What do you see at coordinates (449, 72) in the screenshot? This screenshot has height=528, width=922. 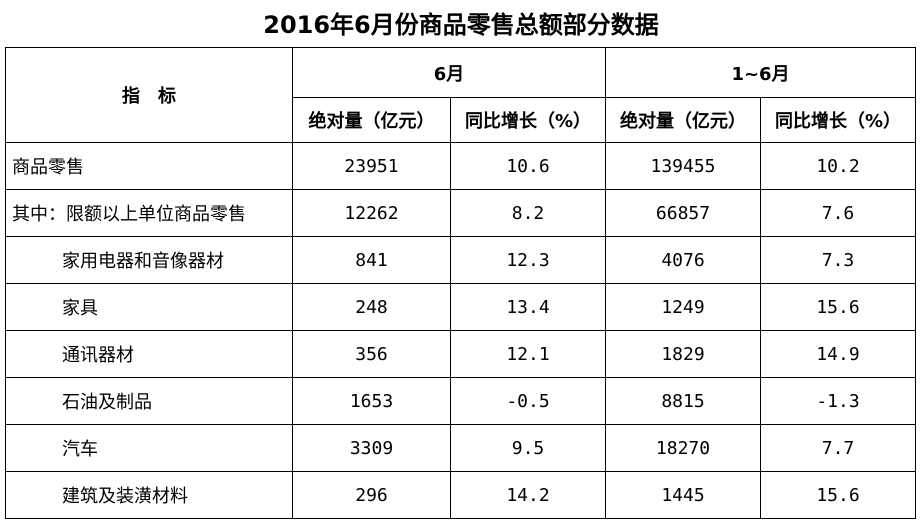 I see `header-cell: 6月` at bounding box center [449, 72].